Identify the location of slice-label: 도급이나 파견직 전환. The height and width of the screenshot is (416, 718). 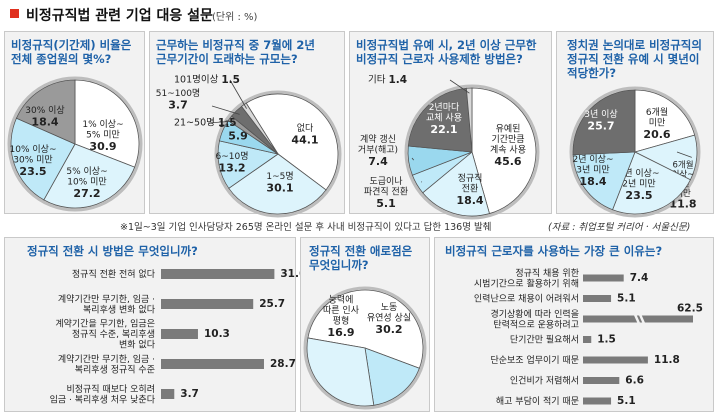
(386, 186).